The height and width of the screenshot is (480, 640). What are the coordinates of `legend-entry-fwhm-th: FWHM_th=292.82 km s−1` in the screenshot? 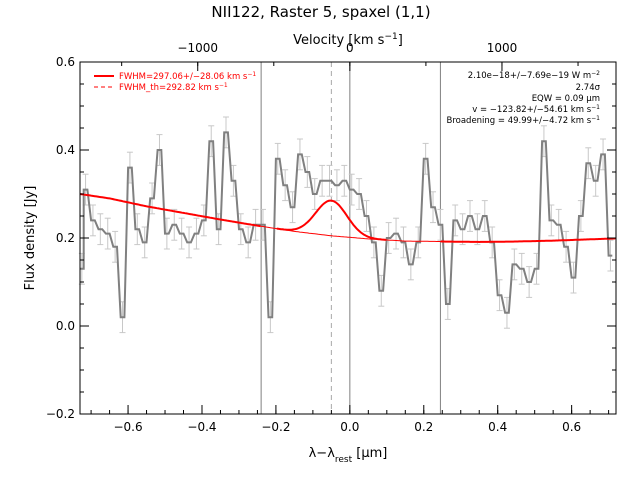 It's located at (173, 88).